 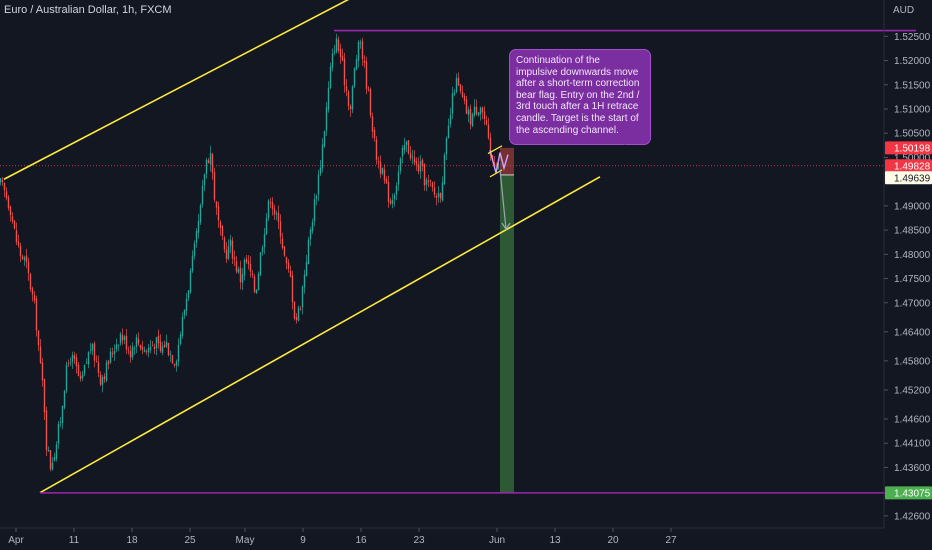 I want to click on price-tick-label: 1.50000, so click(x=912, y=158).